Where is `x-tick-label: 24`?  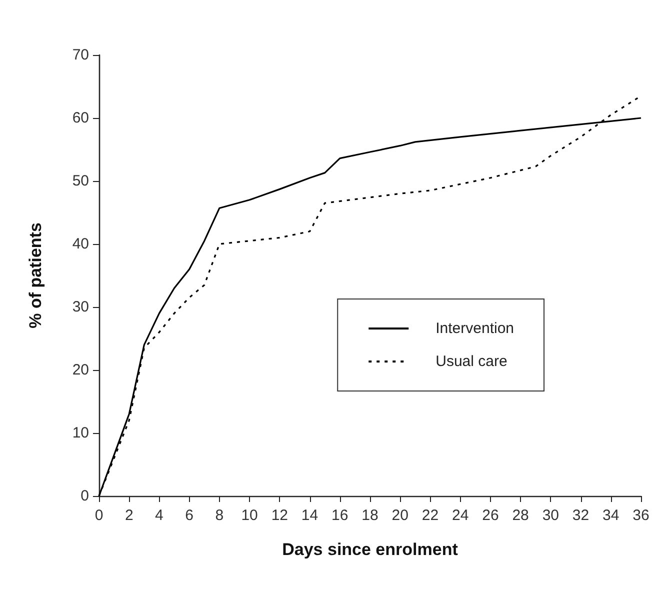
x-tick-label: 24 is located at coordinates (460, 515).